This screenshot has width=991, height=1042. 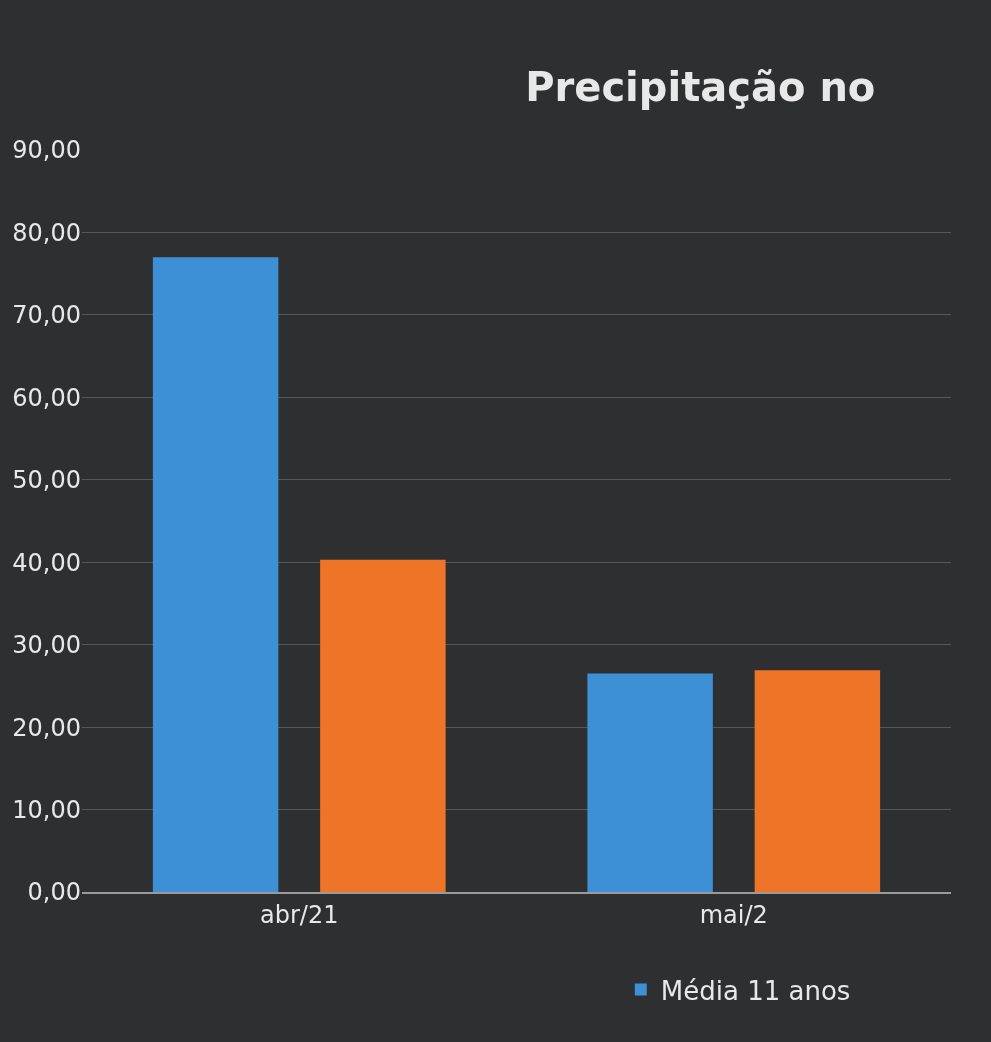 What do you see at coordinates (46, 232) in the screenshot?
I see `y-tick-label: 80,00` at bounding box center [46, 232].